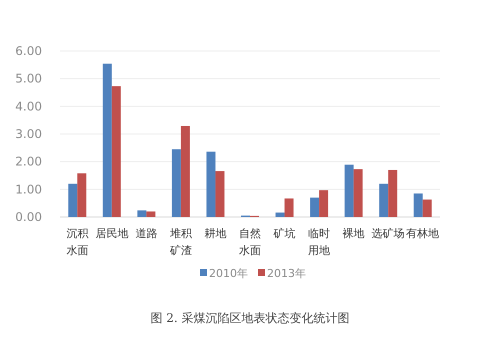 Image resolution: width=500 pixels, height=362 pixels. Describe the element at coordinates (423, 233) in the screenshot. I see `x-tick-label: 有林地` at that location.